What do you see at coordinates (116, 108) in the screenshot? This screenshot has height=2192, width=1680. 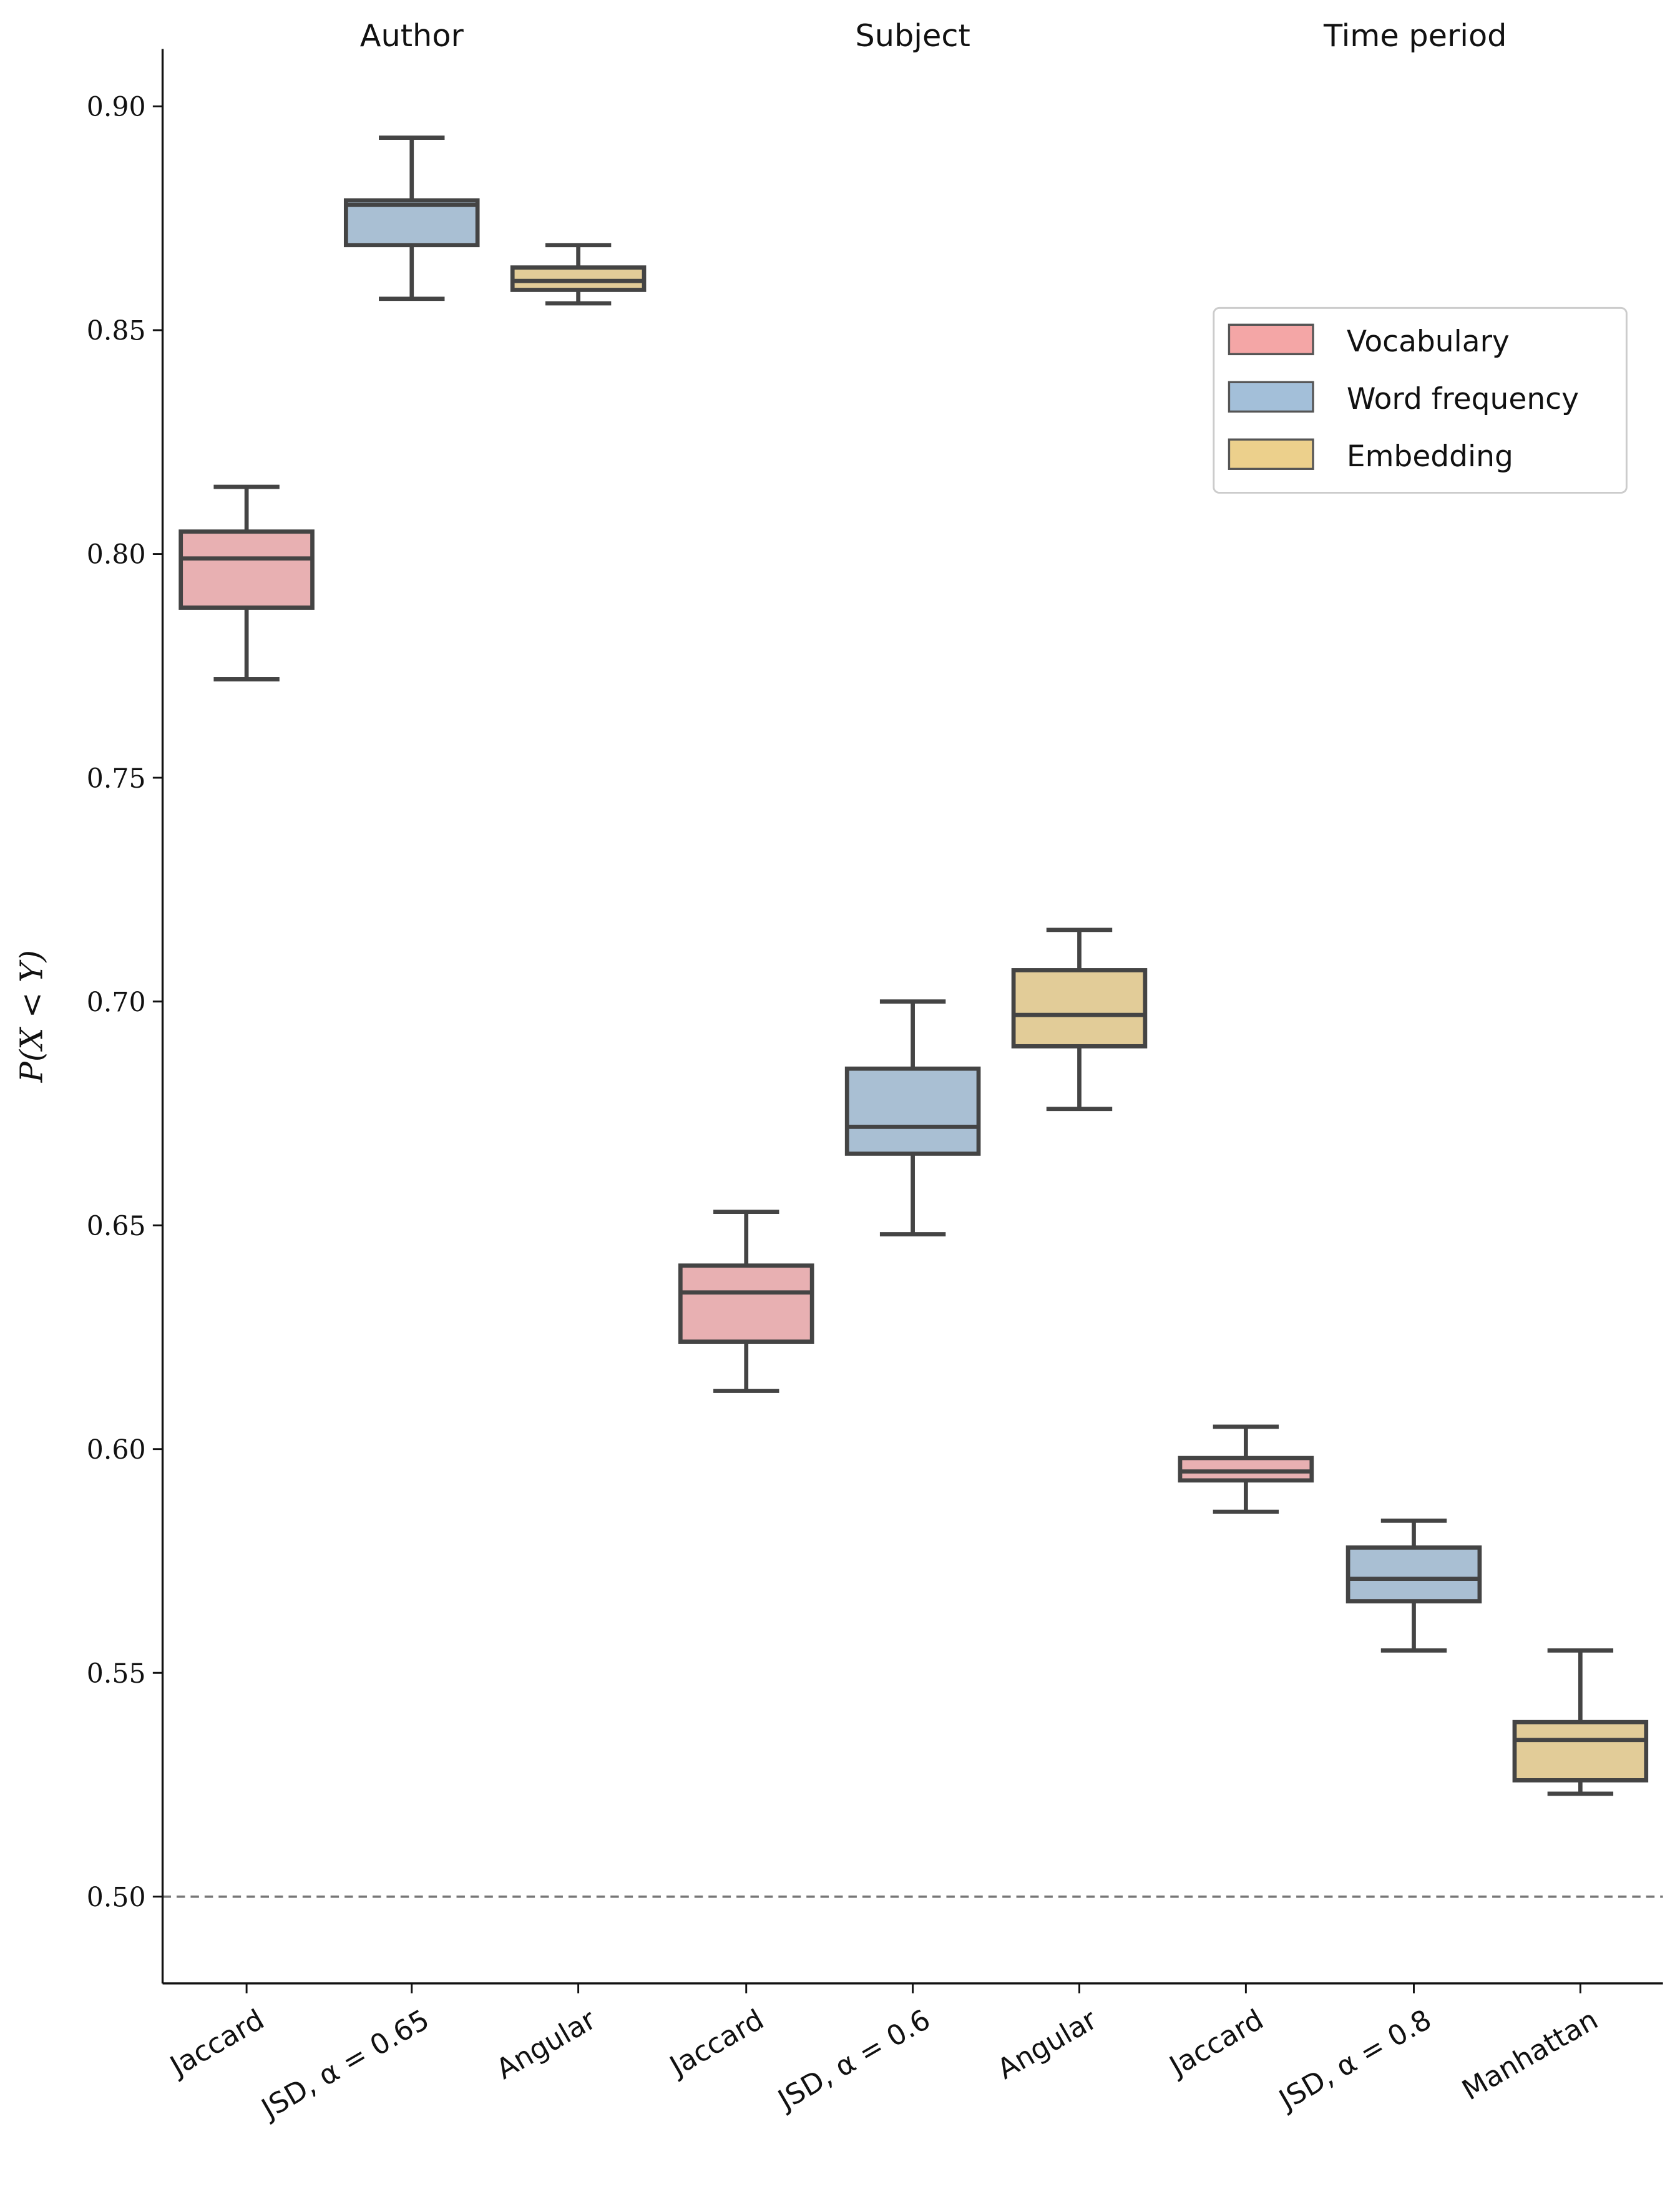 I see `y-tick-label: 0.90` at bounding box center [116, 108].